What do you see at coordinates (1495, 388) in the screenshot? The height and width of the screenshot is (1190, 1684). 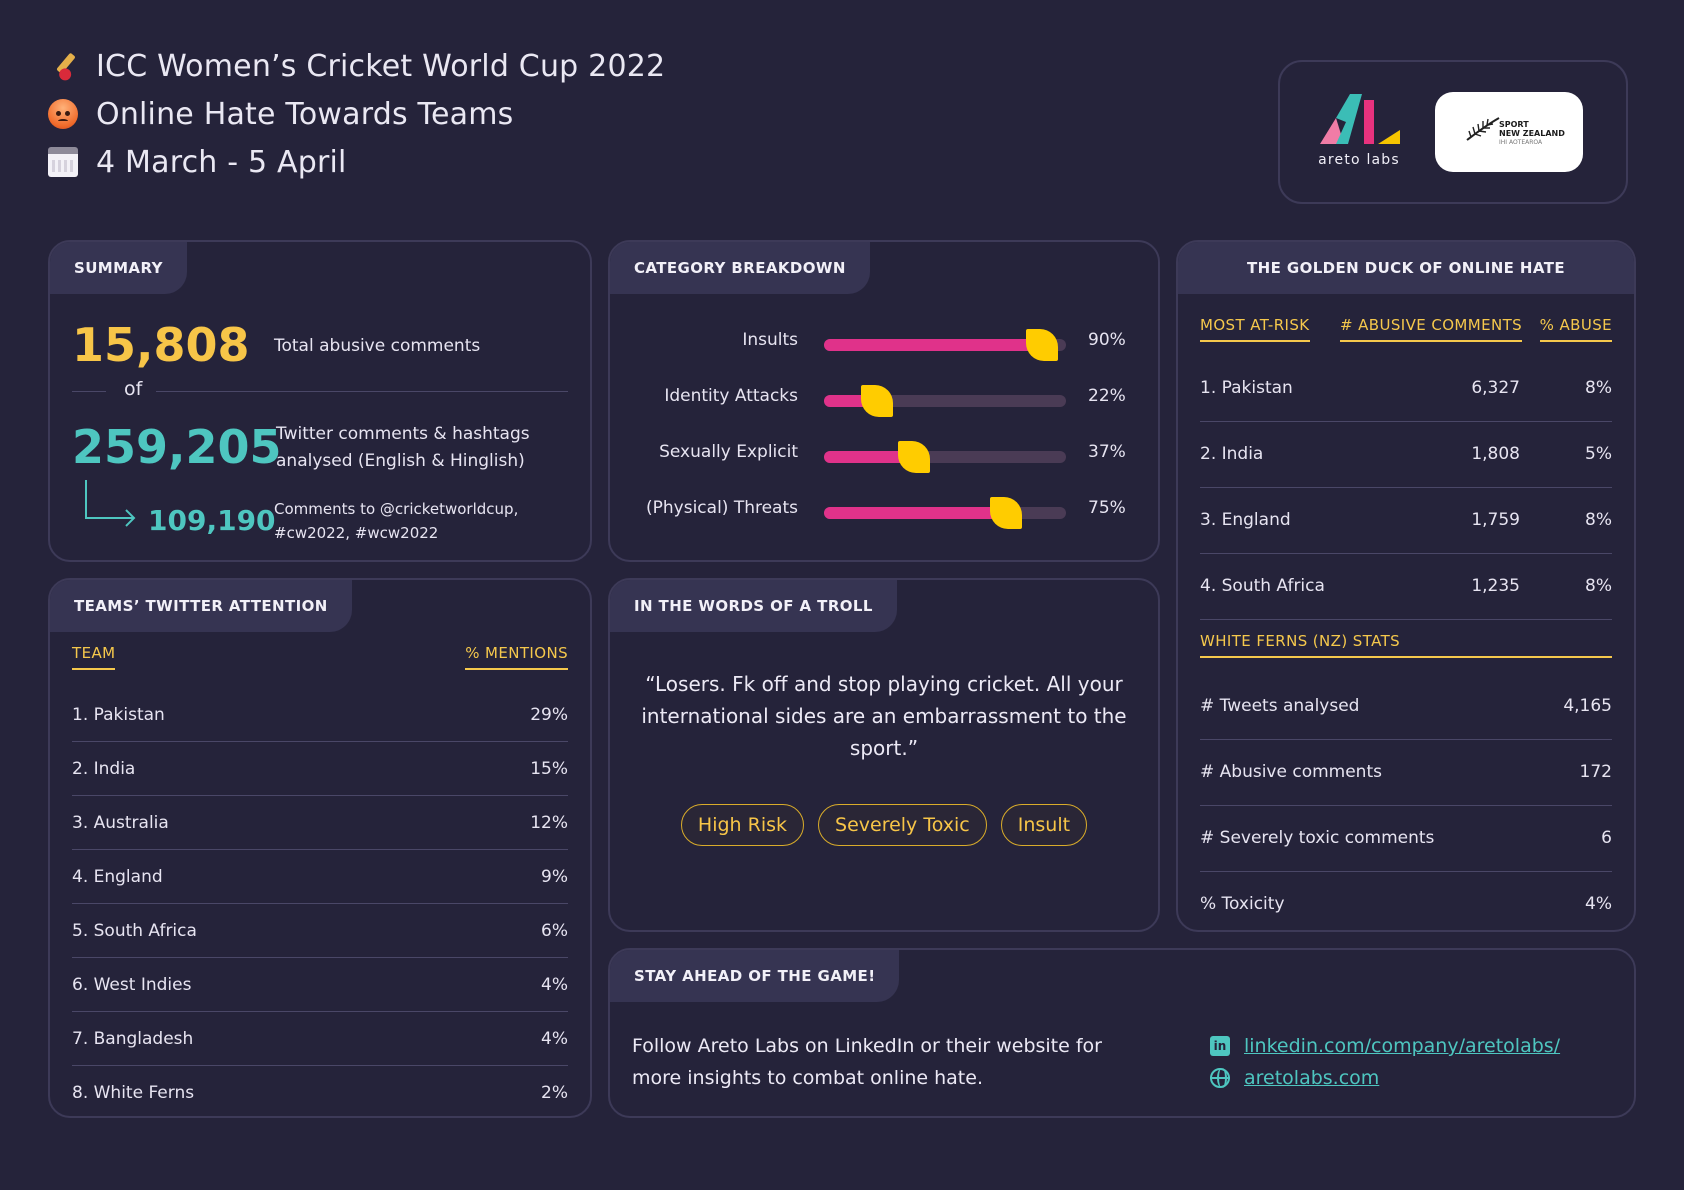 I see `abusive-count: 6,327` at bounding box center [1495, 388].